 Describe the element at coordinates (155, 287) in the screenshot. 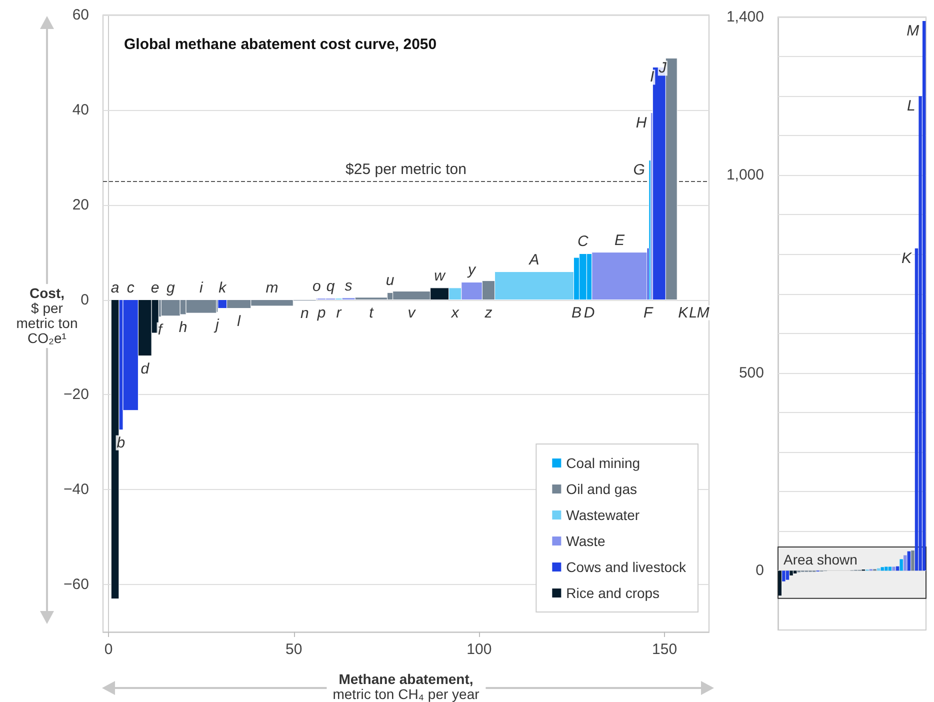

I see `annotation: e` at that location.